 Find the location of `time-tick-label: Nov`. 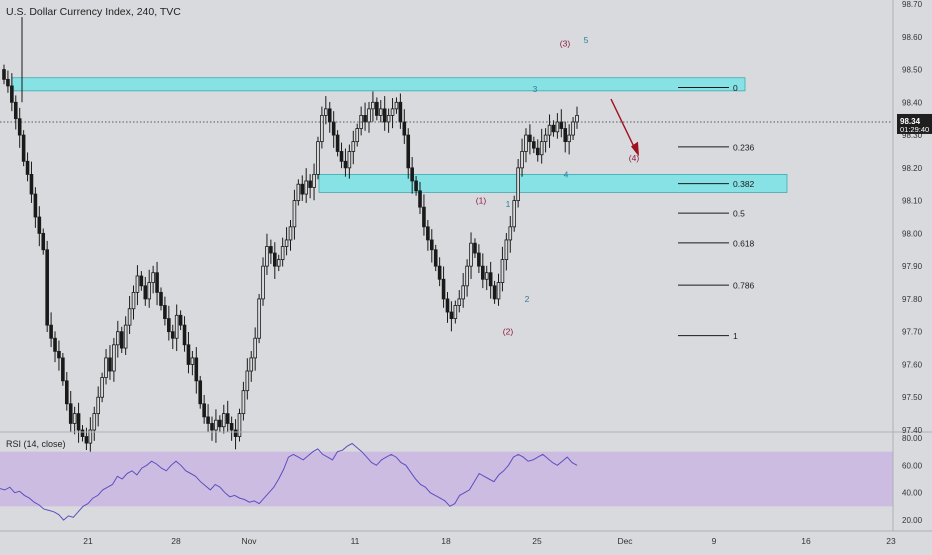

time-tick-label: Nov is located at coordinates (249, 541).